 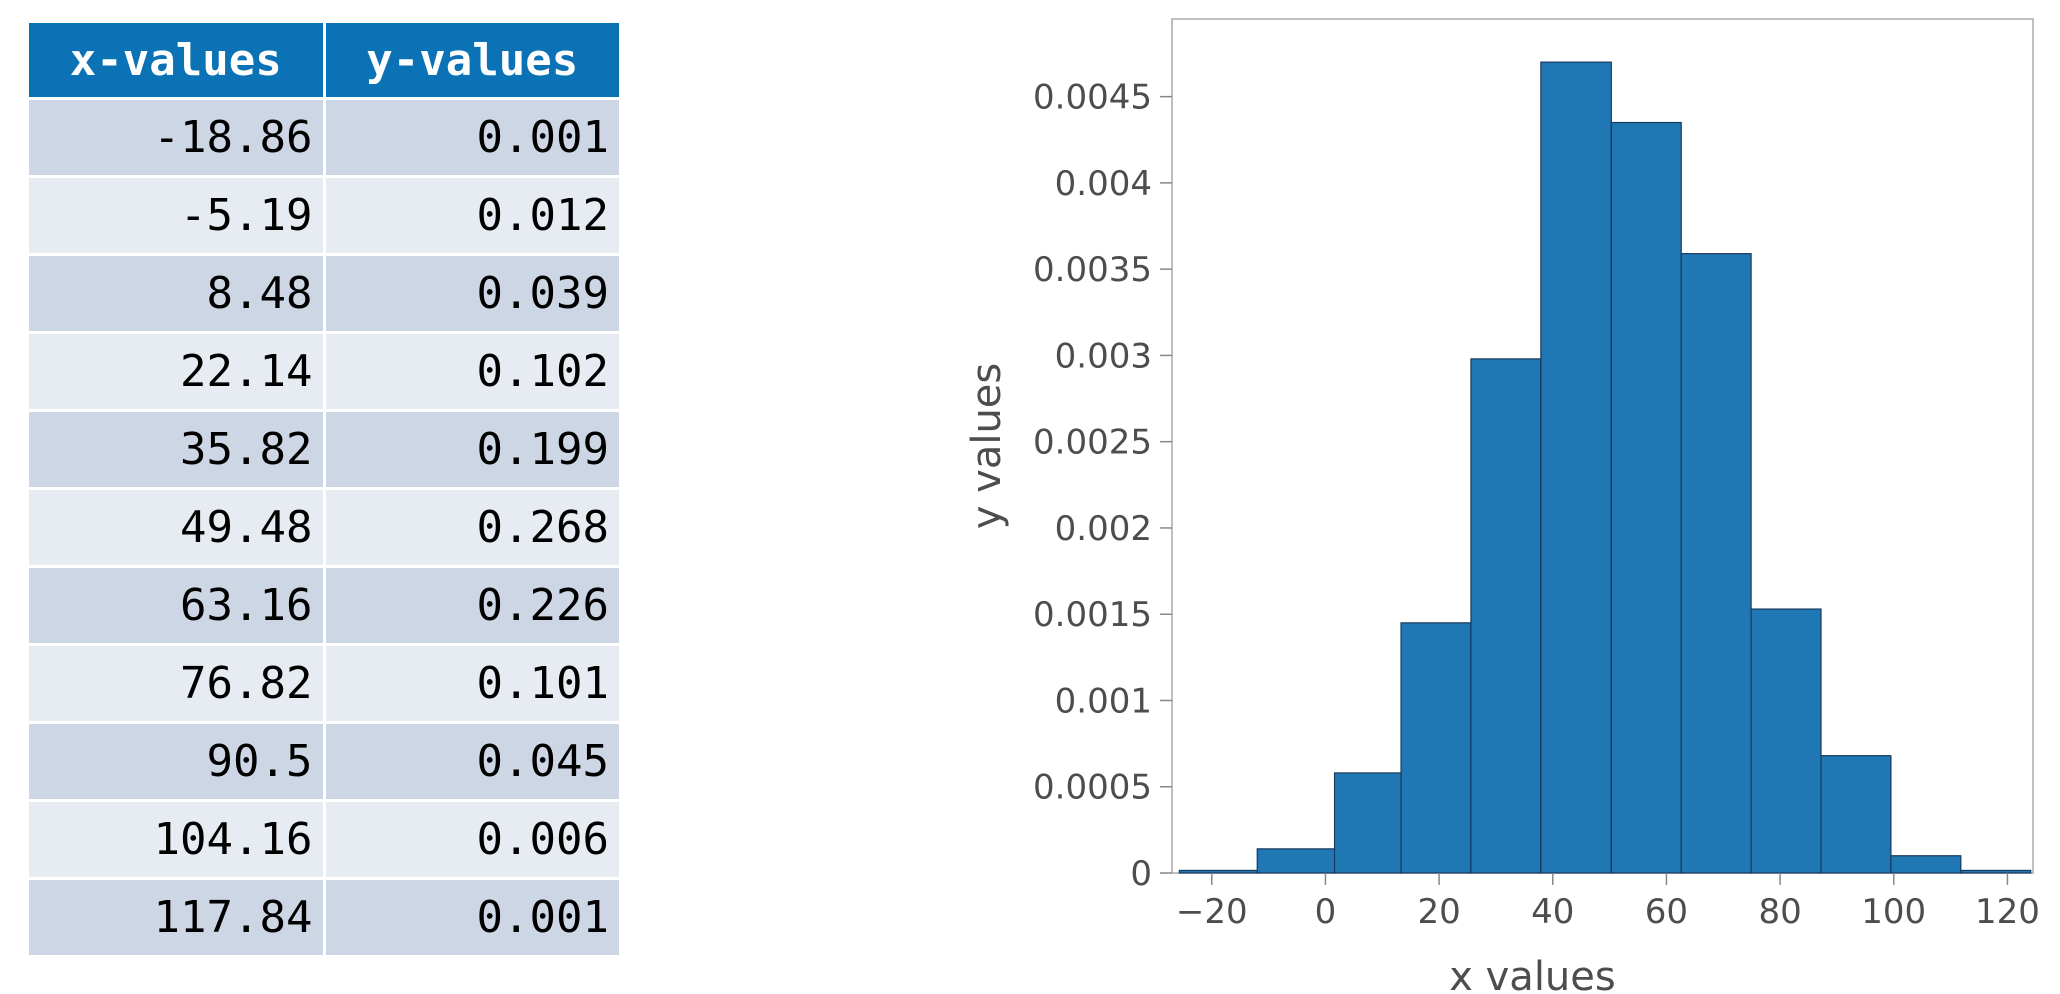 I want to click on y-tick-label: 0.0005, so click(x=1092, y=788).